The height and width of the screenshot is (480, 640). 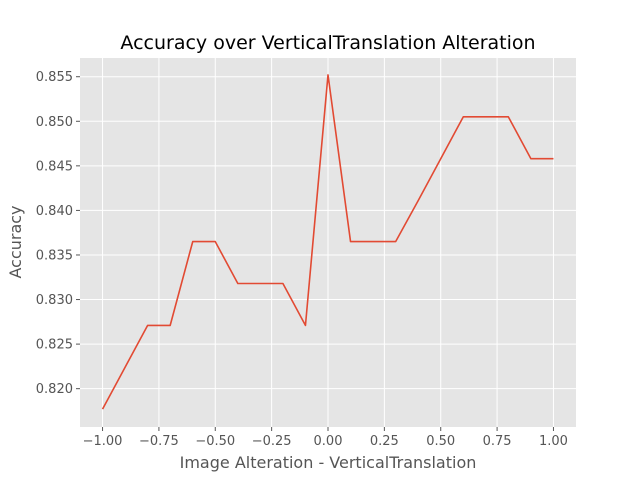 What do you see at coordinates (272, 441) in the screenshot?
I see `x-tick-label: −0.25` at bounding box center [272, 441].